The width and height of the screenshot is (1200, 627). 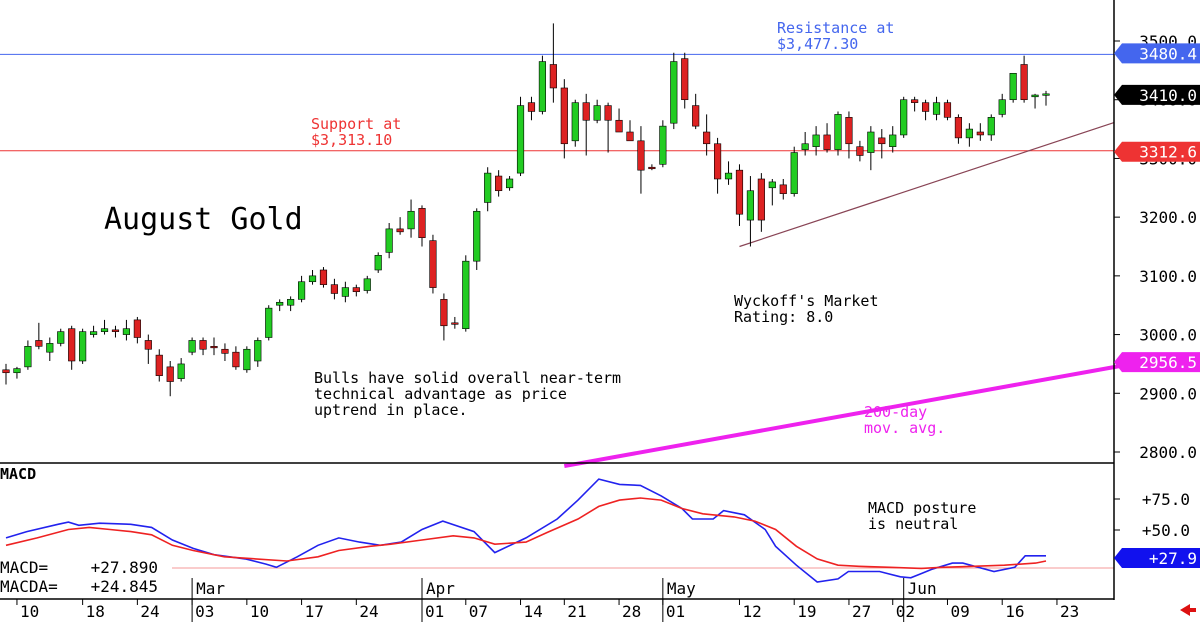 I want to click on last-price-flag-label: 3410.0, so click(x=1168, y=95).